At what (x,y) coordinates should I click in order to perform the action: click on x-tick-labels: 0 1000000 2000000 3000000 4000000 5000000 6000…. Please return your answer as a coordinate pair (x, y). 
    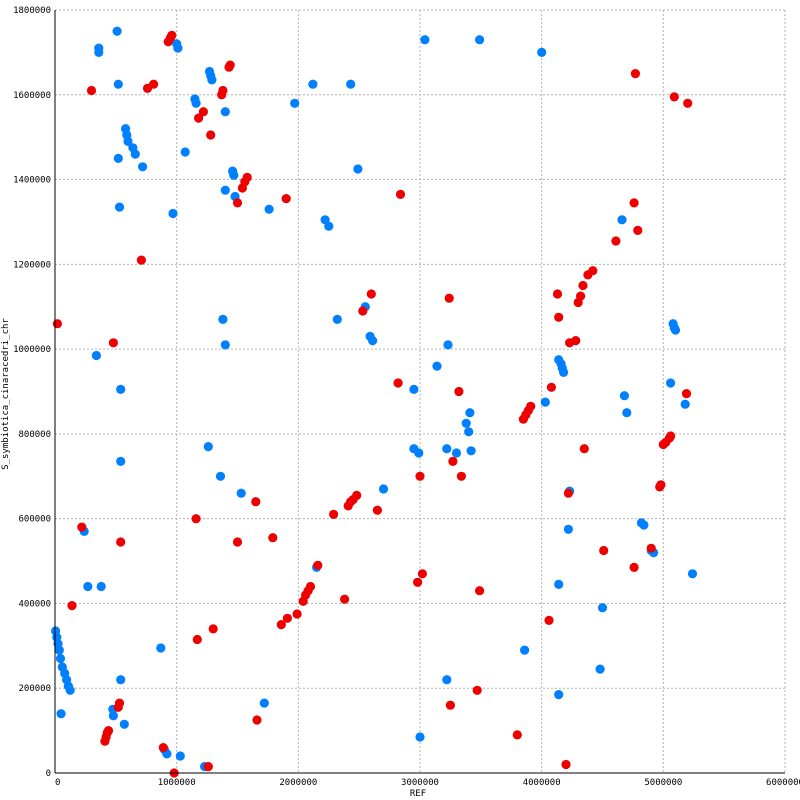
    Looking at the image, I should click on (427, 783).